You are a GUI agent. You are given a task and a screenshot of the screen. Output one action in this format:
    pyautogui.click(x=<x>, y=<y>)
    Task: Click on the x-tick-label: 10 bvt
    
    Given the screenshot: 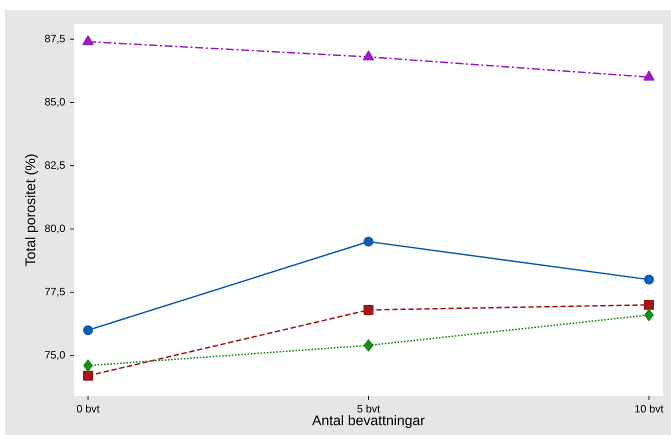 What is the action you would take?
    pyautogui.click(x=649, y=408)
    